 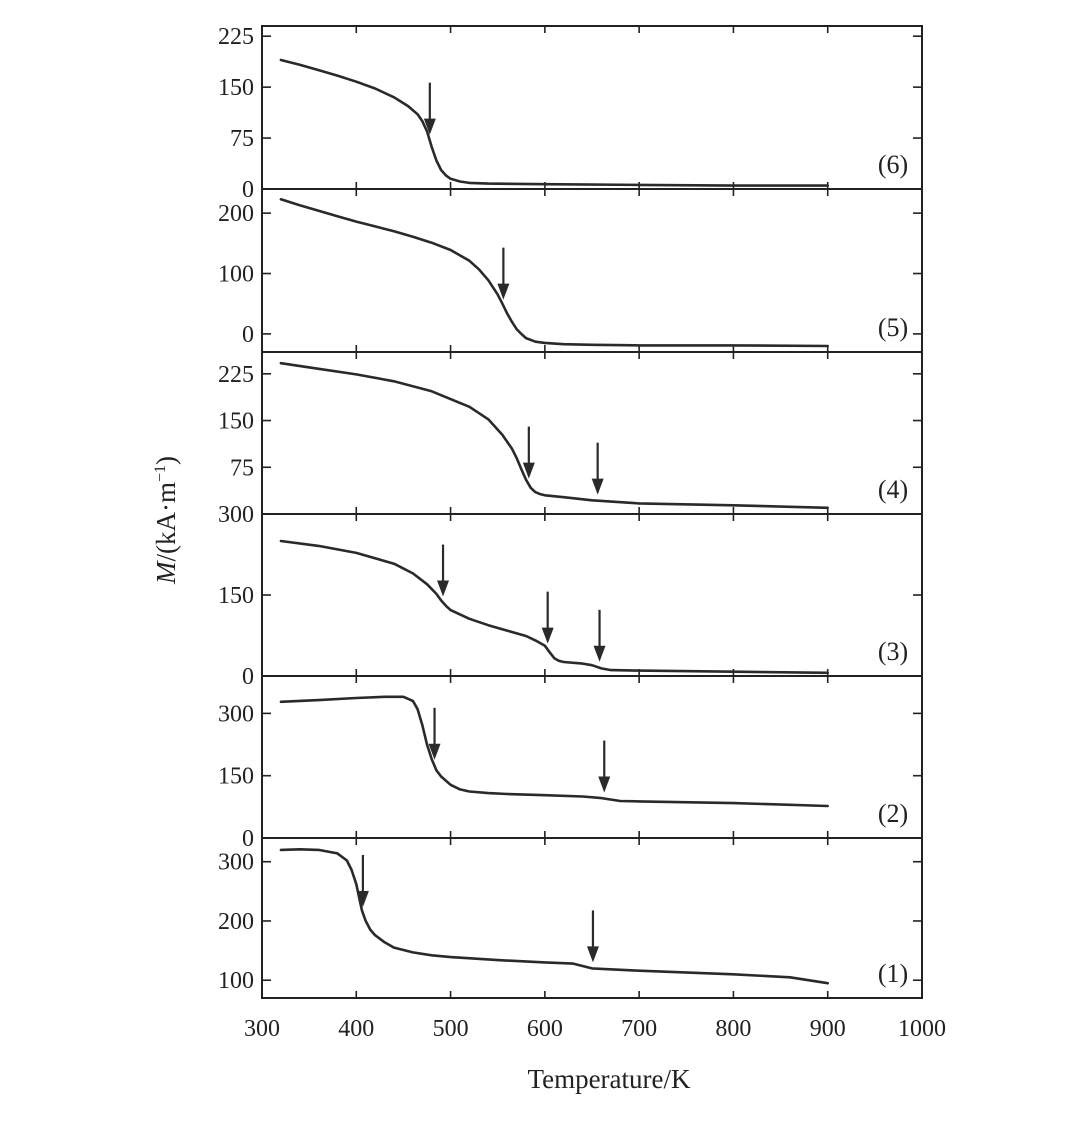 What do you see at coordinates (922, 1029) in the screenshot?
I see `x-tick-label: 1000` at bounding box center [922, 1029].